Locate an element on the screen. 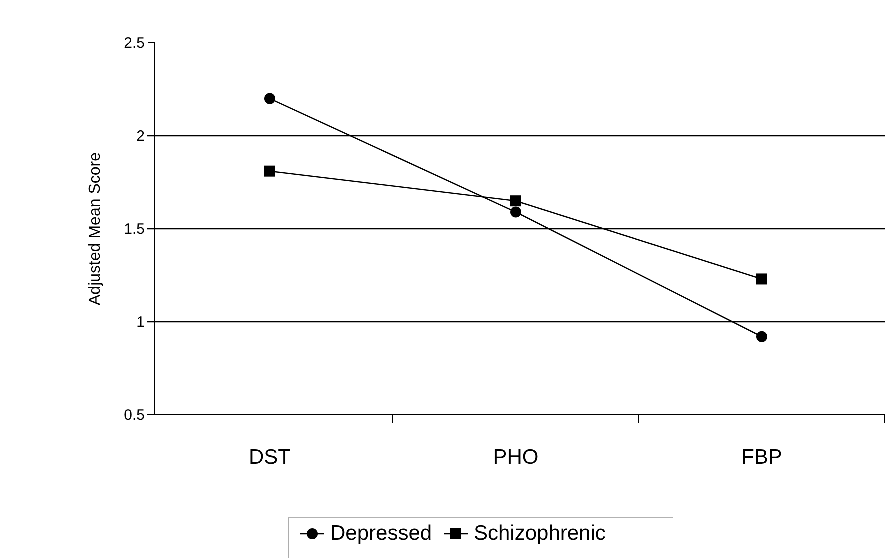 The image size is (894, 558). y-axis-title: Adjusted Mean Score is located at coordinates (95, 229).